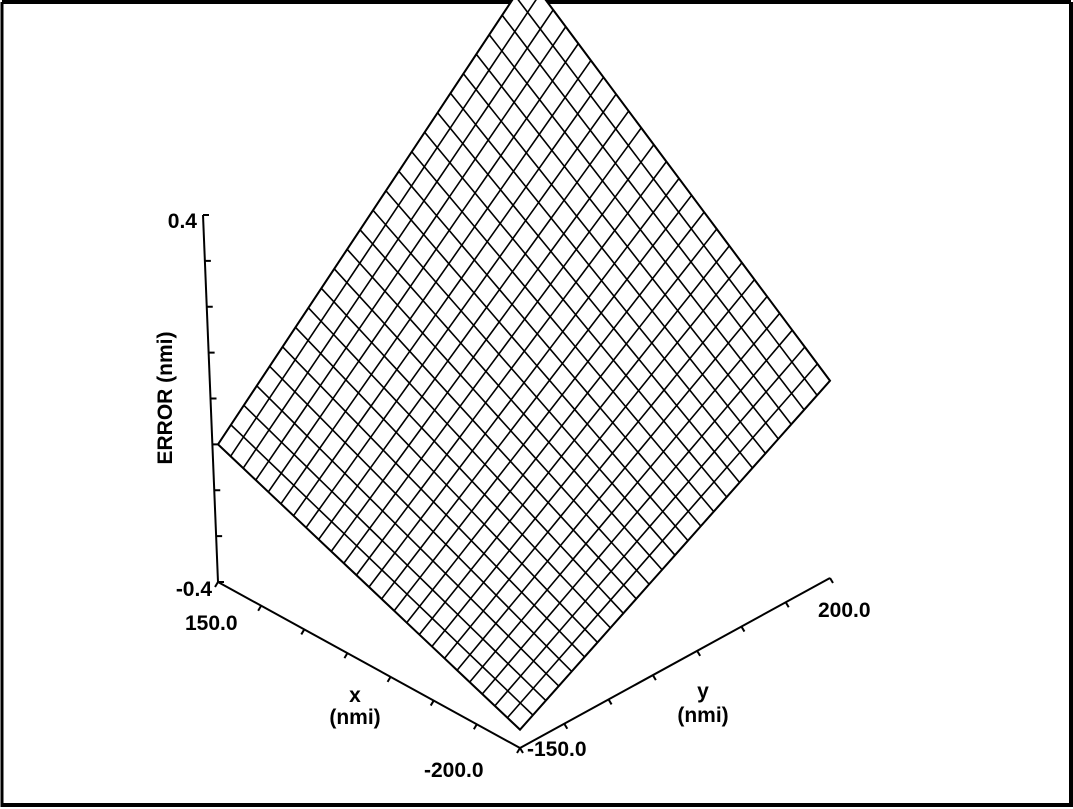 Image resolution: width=1073 pixels, height=809 pixels. I want to click on z-tick-top: 0.4, so click(183, 221).